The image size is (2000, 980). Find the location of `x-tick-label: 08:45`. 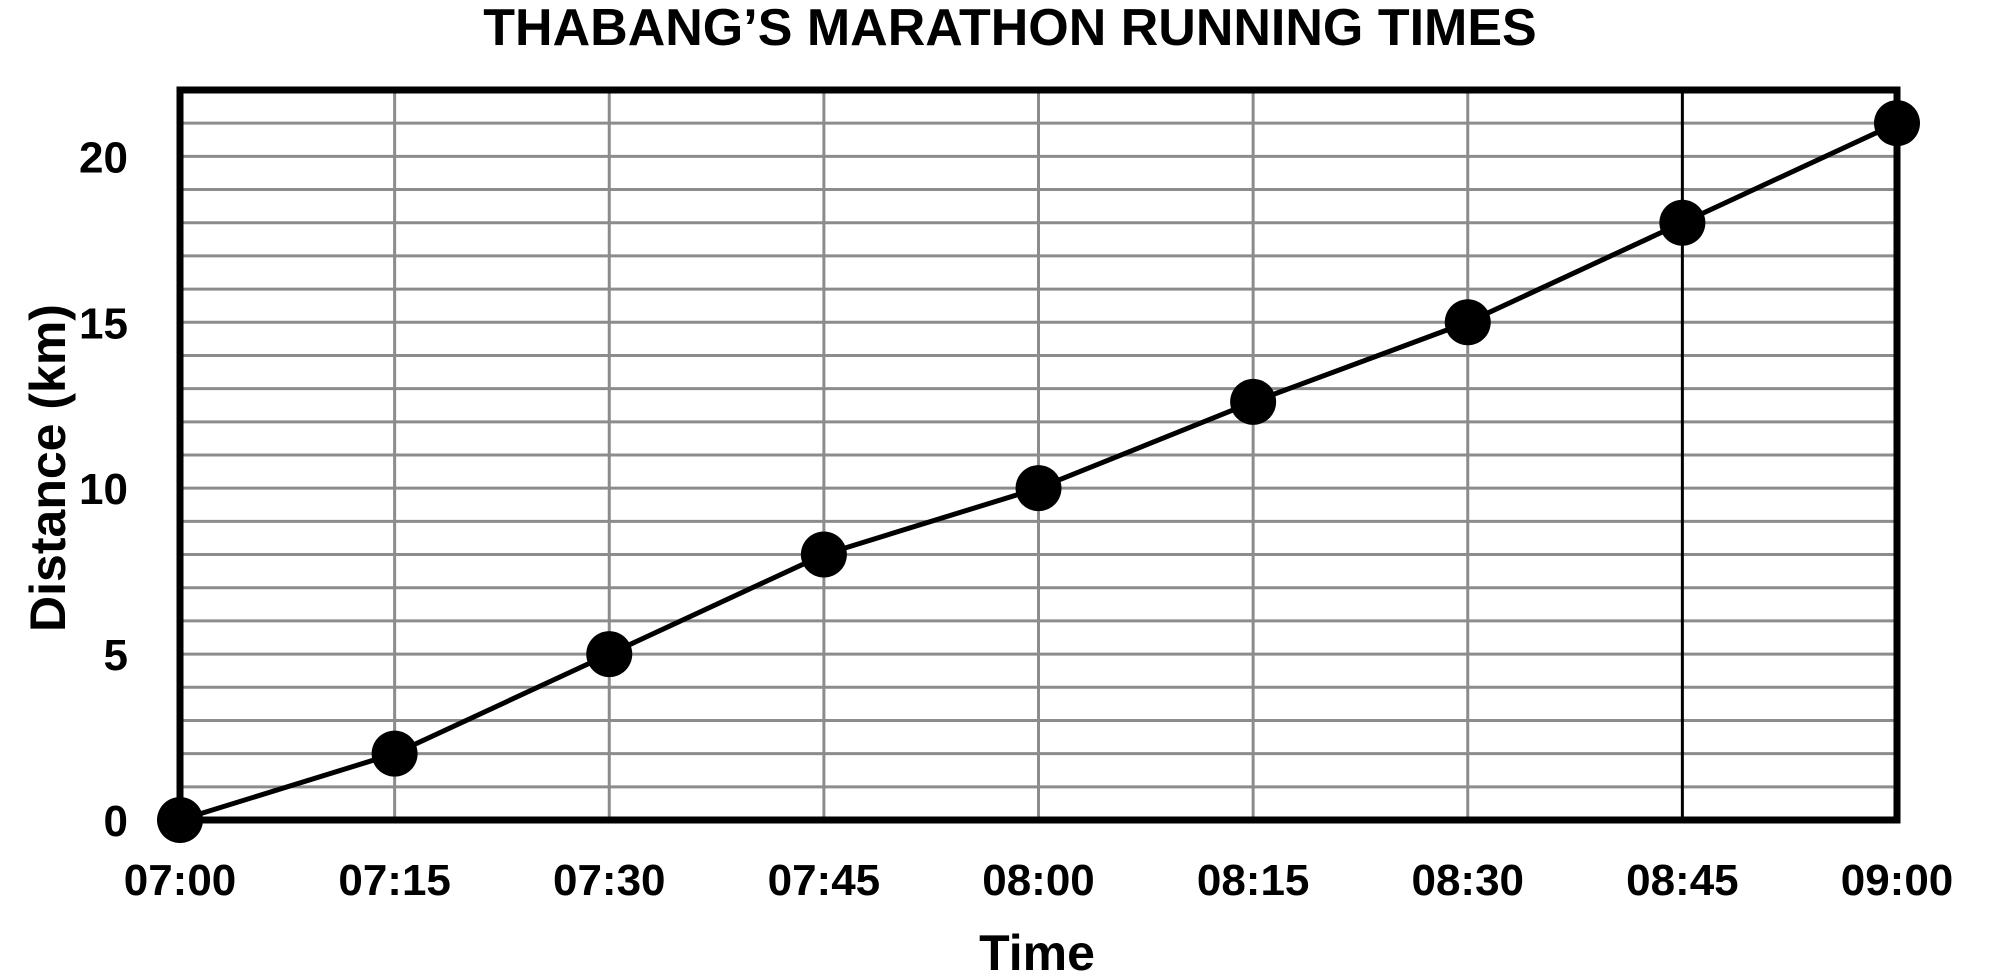

x-tick-label: 08:45 is located at coordinates (1682, 880).